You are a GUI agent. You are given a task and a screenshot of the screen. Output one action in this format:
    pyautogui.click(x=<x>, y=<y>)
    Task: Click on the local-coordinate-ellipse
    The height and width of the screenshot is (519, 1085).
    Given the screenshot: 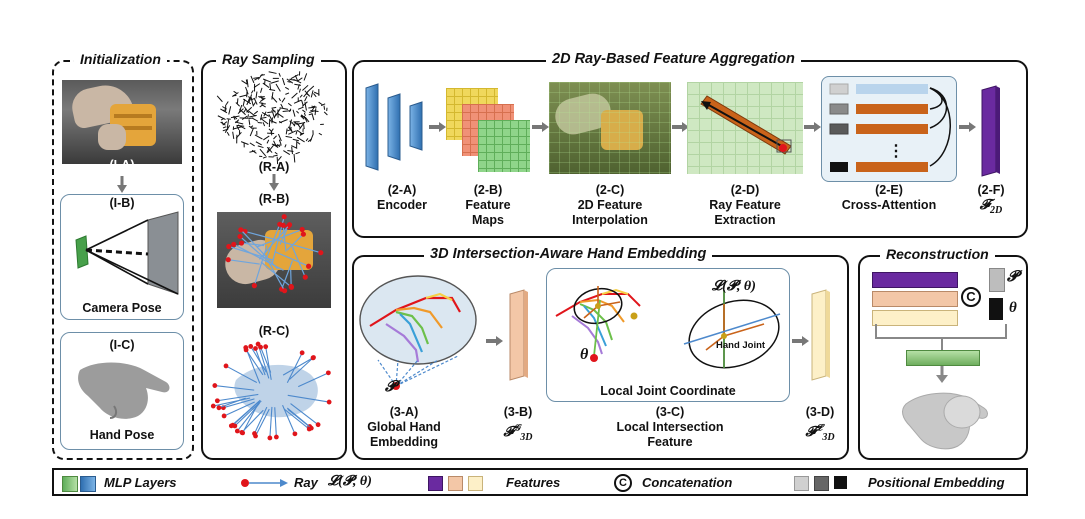 What is the action you would take?
    pyautogui.click(x=732, y=329)
    